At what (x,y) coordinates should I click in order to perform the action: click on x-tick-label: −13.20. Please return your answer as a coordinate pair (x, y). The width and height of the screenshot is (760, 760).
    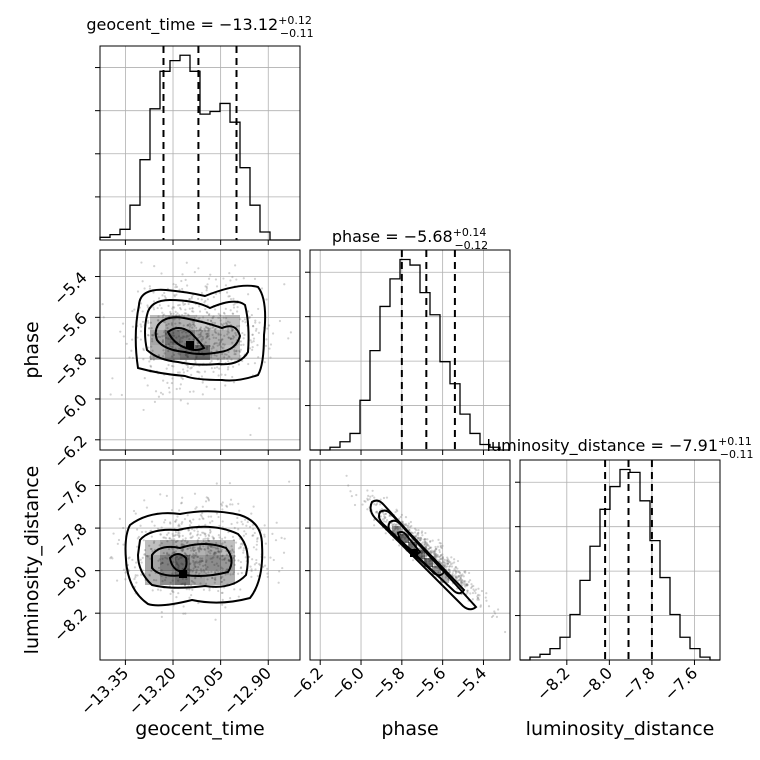
    Looking at the image, I should click on (152, 690).